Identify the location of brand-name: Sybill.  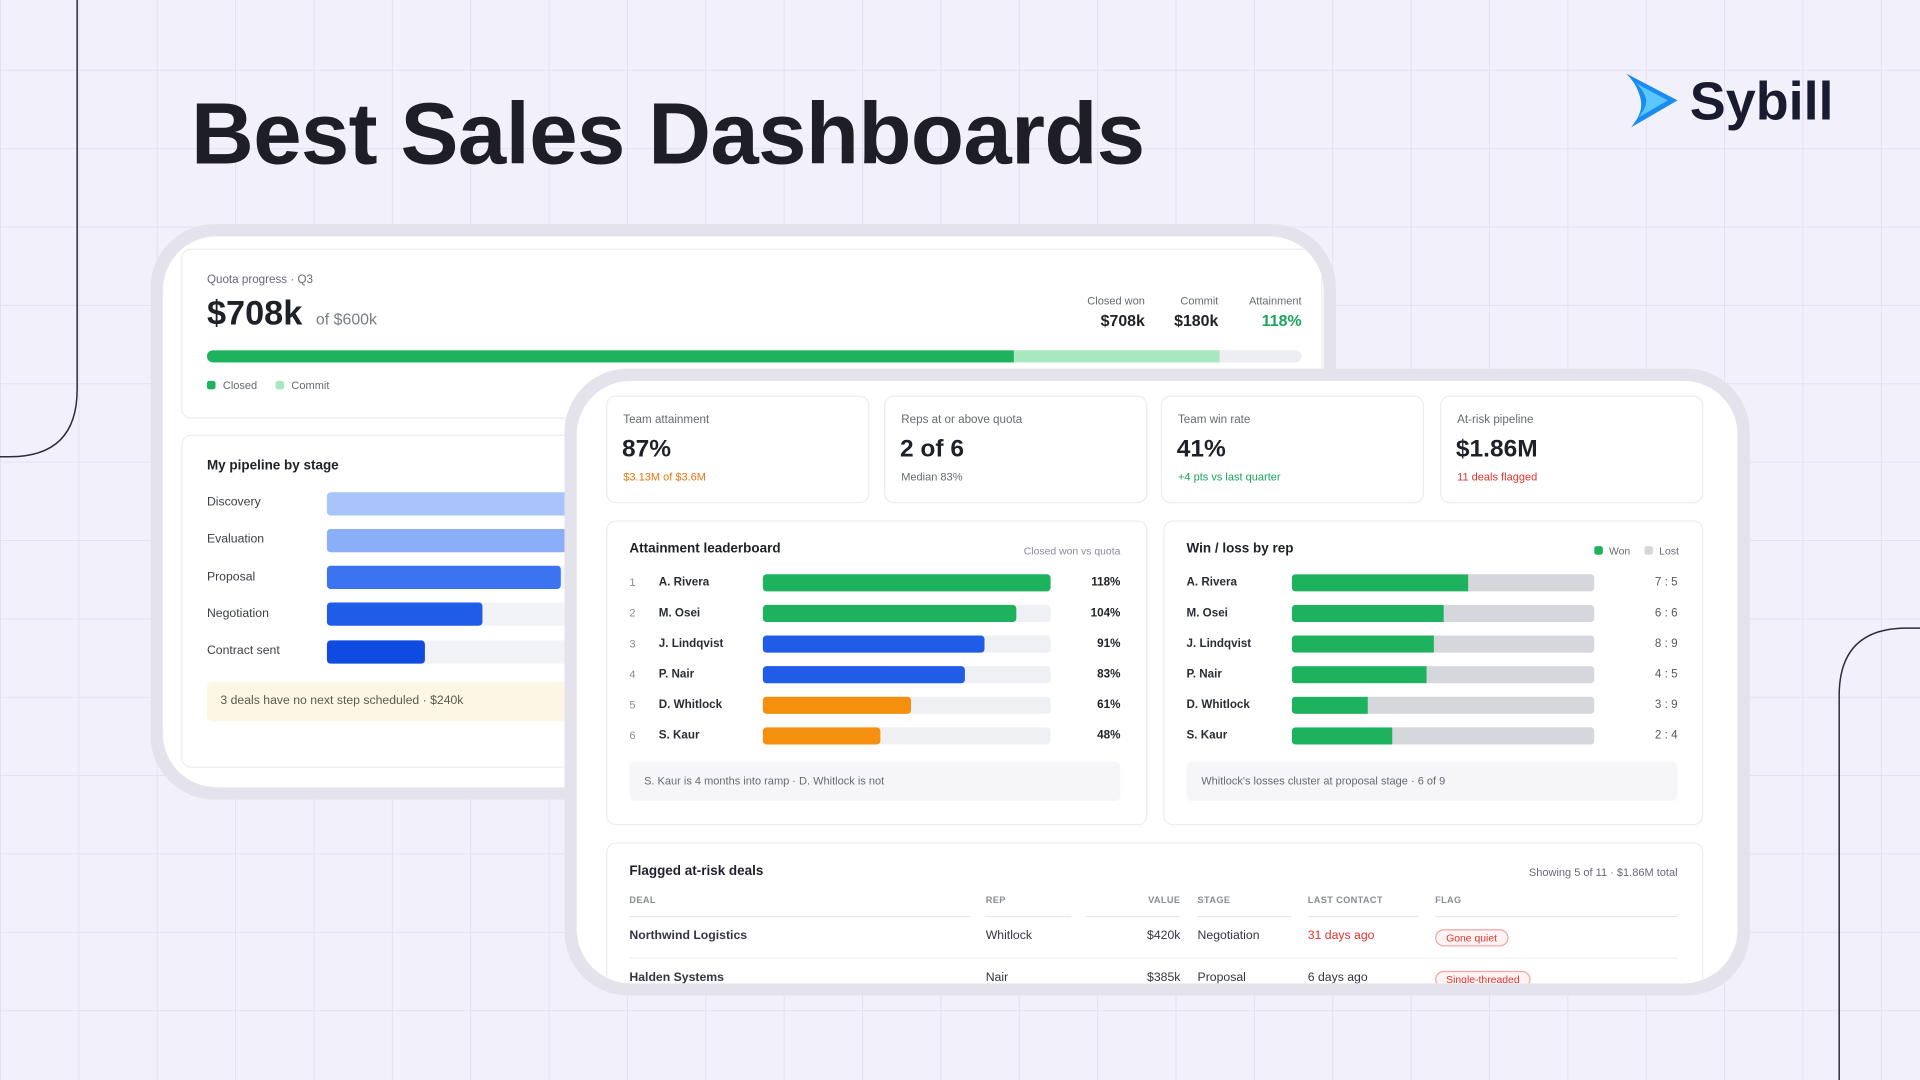
(1761, 101).